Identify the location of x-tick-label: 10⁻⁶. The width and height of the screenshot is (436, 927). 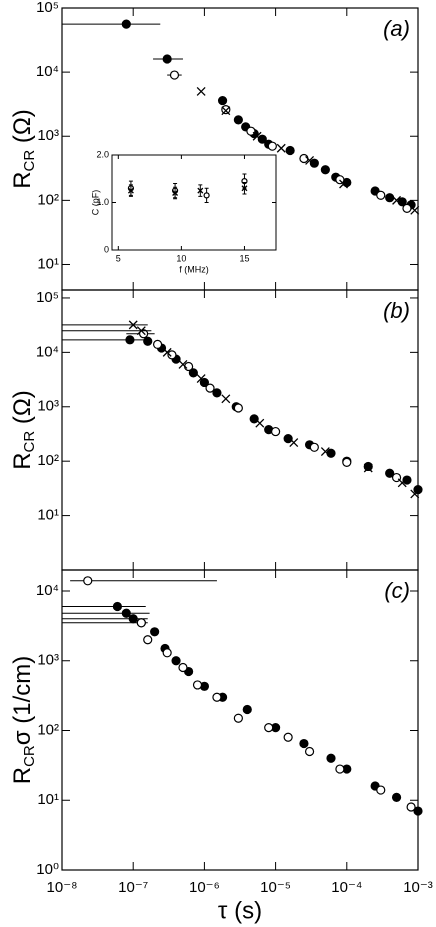
(204, 887).